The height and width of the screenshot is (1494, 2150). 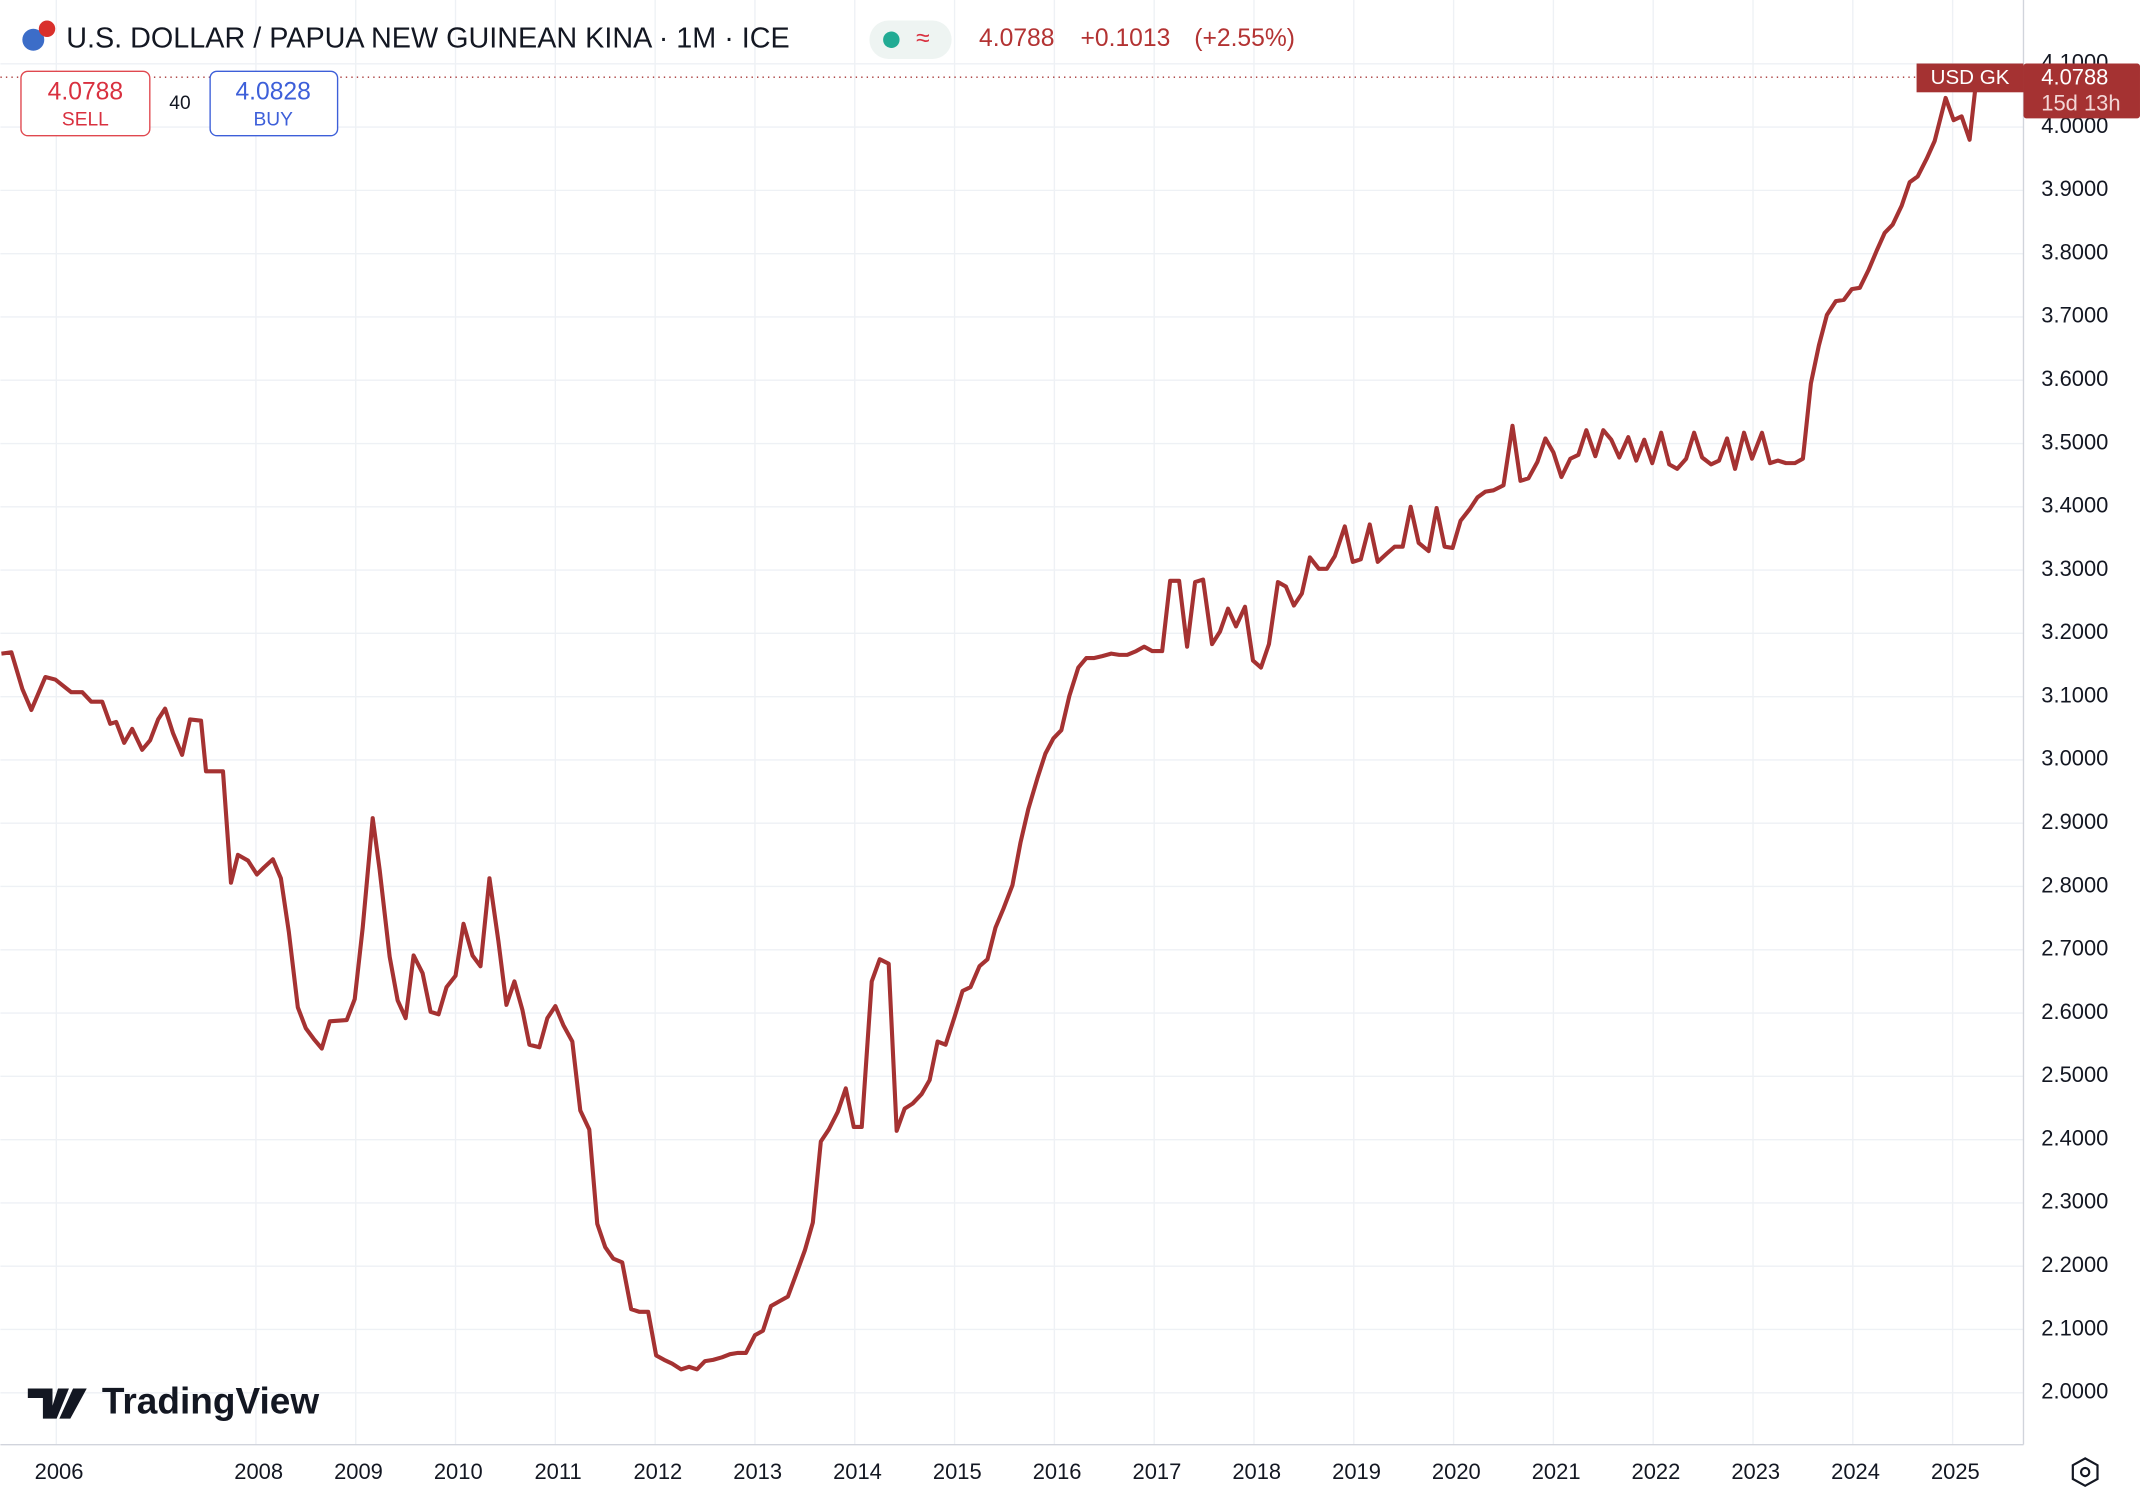 I want to click on y-tick-label: 2.4000, so click(x=2074, y=1137).